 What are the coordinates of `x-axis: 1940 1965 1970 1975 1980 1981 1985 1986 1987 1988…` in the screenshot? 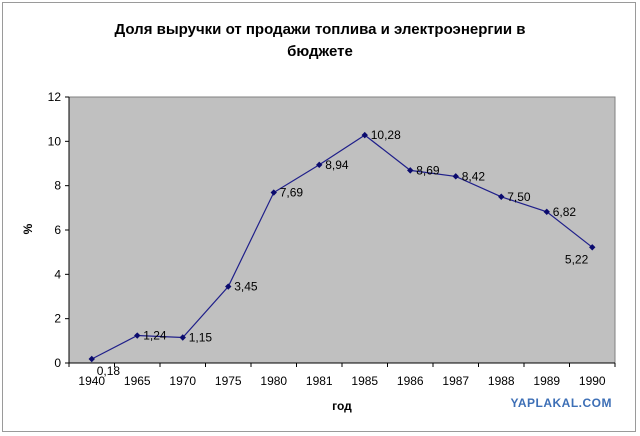 It's located at (342, 375).